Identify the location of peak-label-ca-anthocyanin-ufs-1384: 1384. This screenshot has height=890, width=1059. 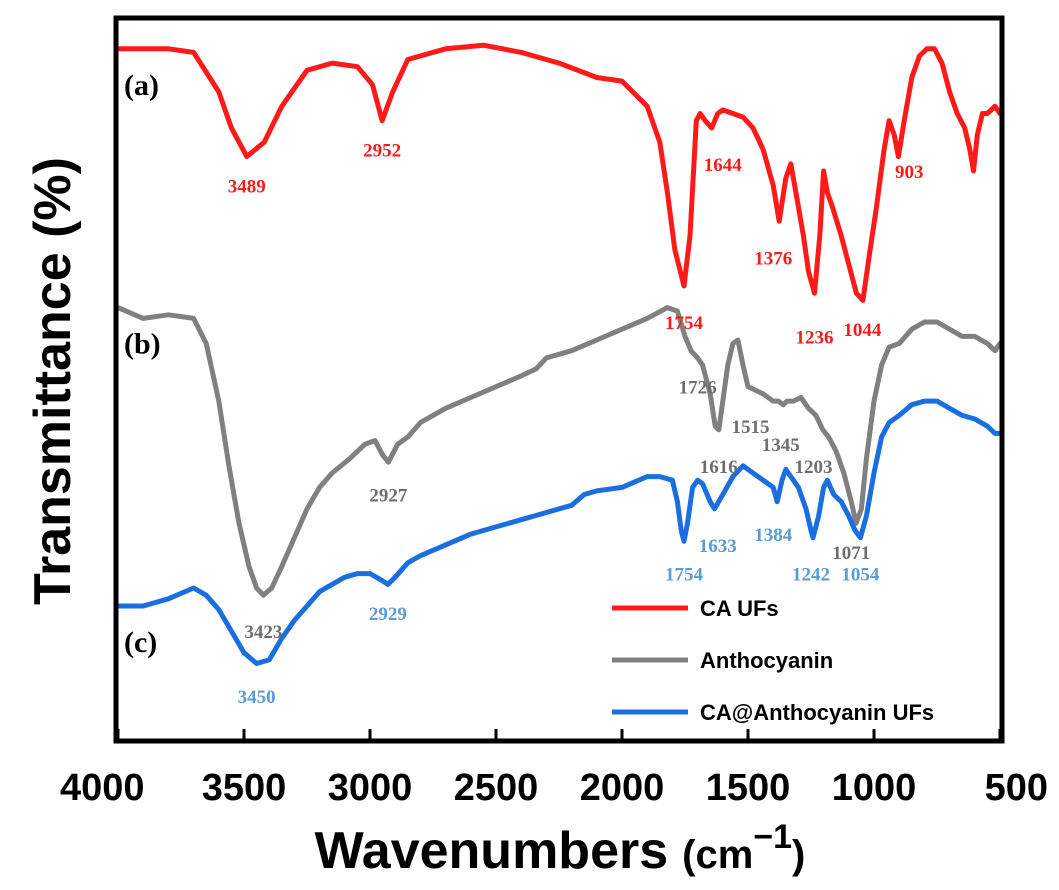
(773, 535).